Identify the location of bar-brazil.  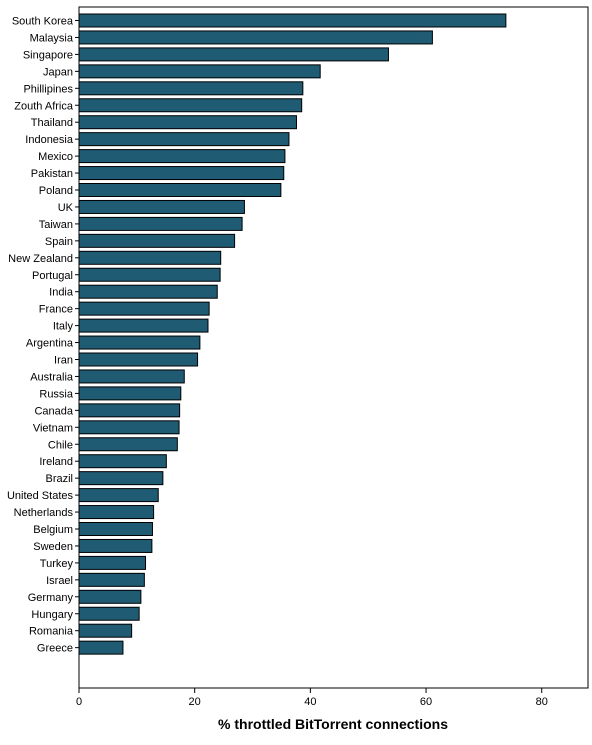
(121, 478).